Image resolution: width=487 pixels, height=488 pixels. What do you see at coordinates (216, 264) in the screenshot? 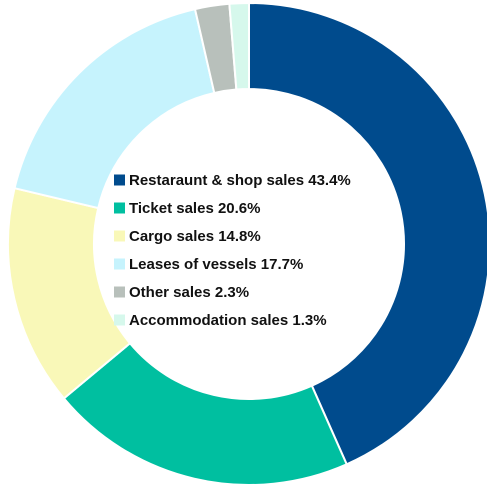
I see `legend-label-3: Leases of vessels 17.7%` at bounding box center [216, 264].